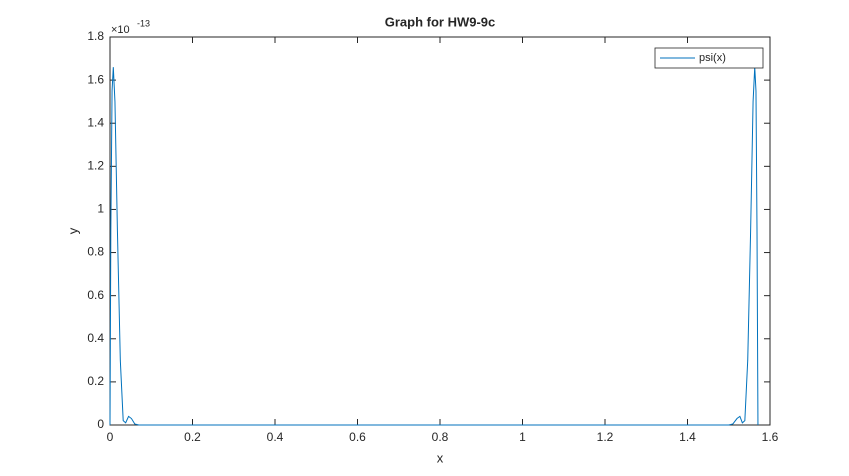  What do you see at coordinates (120, 30) in the screenshot?
I see `y-scale-base: ×10` at bounding box center [120, 30].